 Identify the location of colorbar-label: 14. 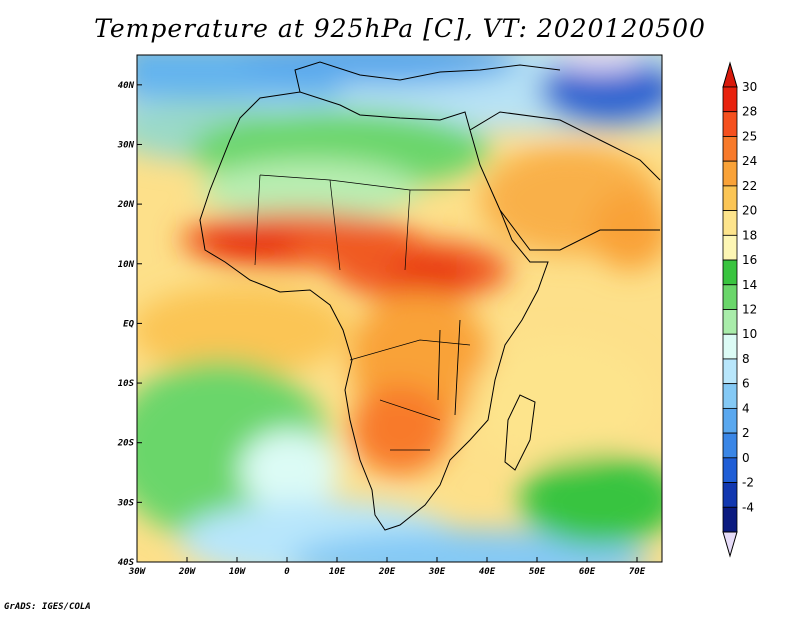
(749, 285).